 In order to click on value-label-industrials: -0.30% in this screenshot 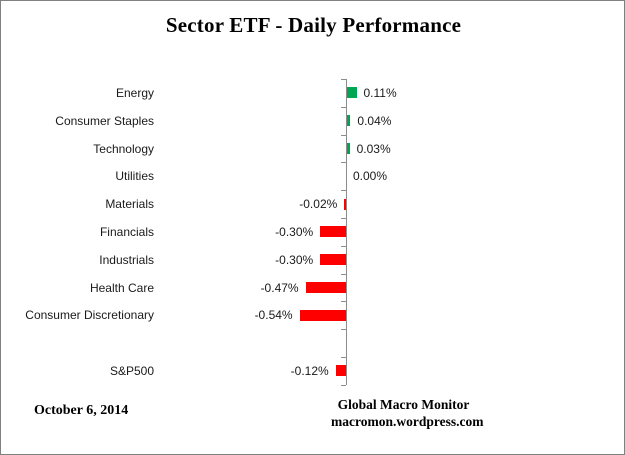, I will do `click(294, 259)`.